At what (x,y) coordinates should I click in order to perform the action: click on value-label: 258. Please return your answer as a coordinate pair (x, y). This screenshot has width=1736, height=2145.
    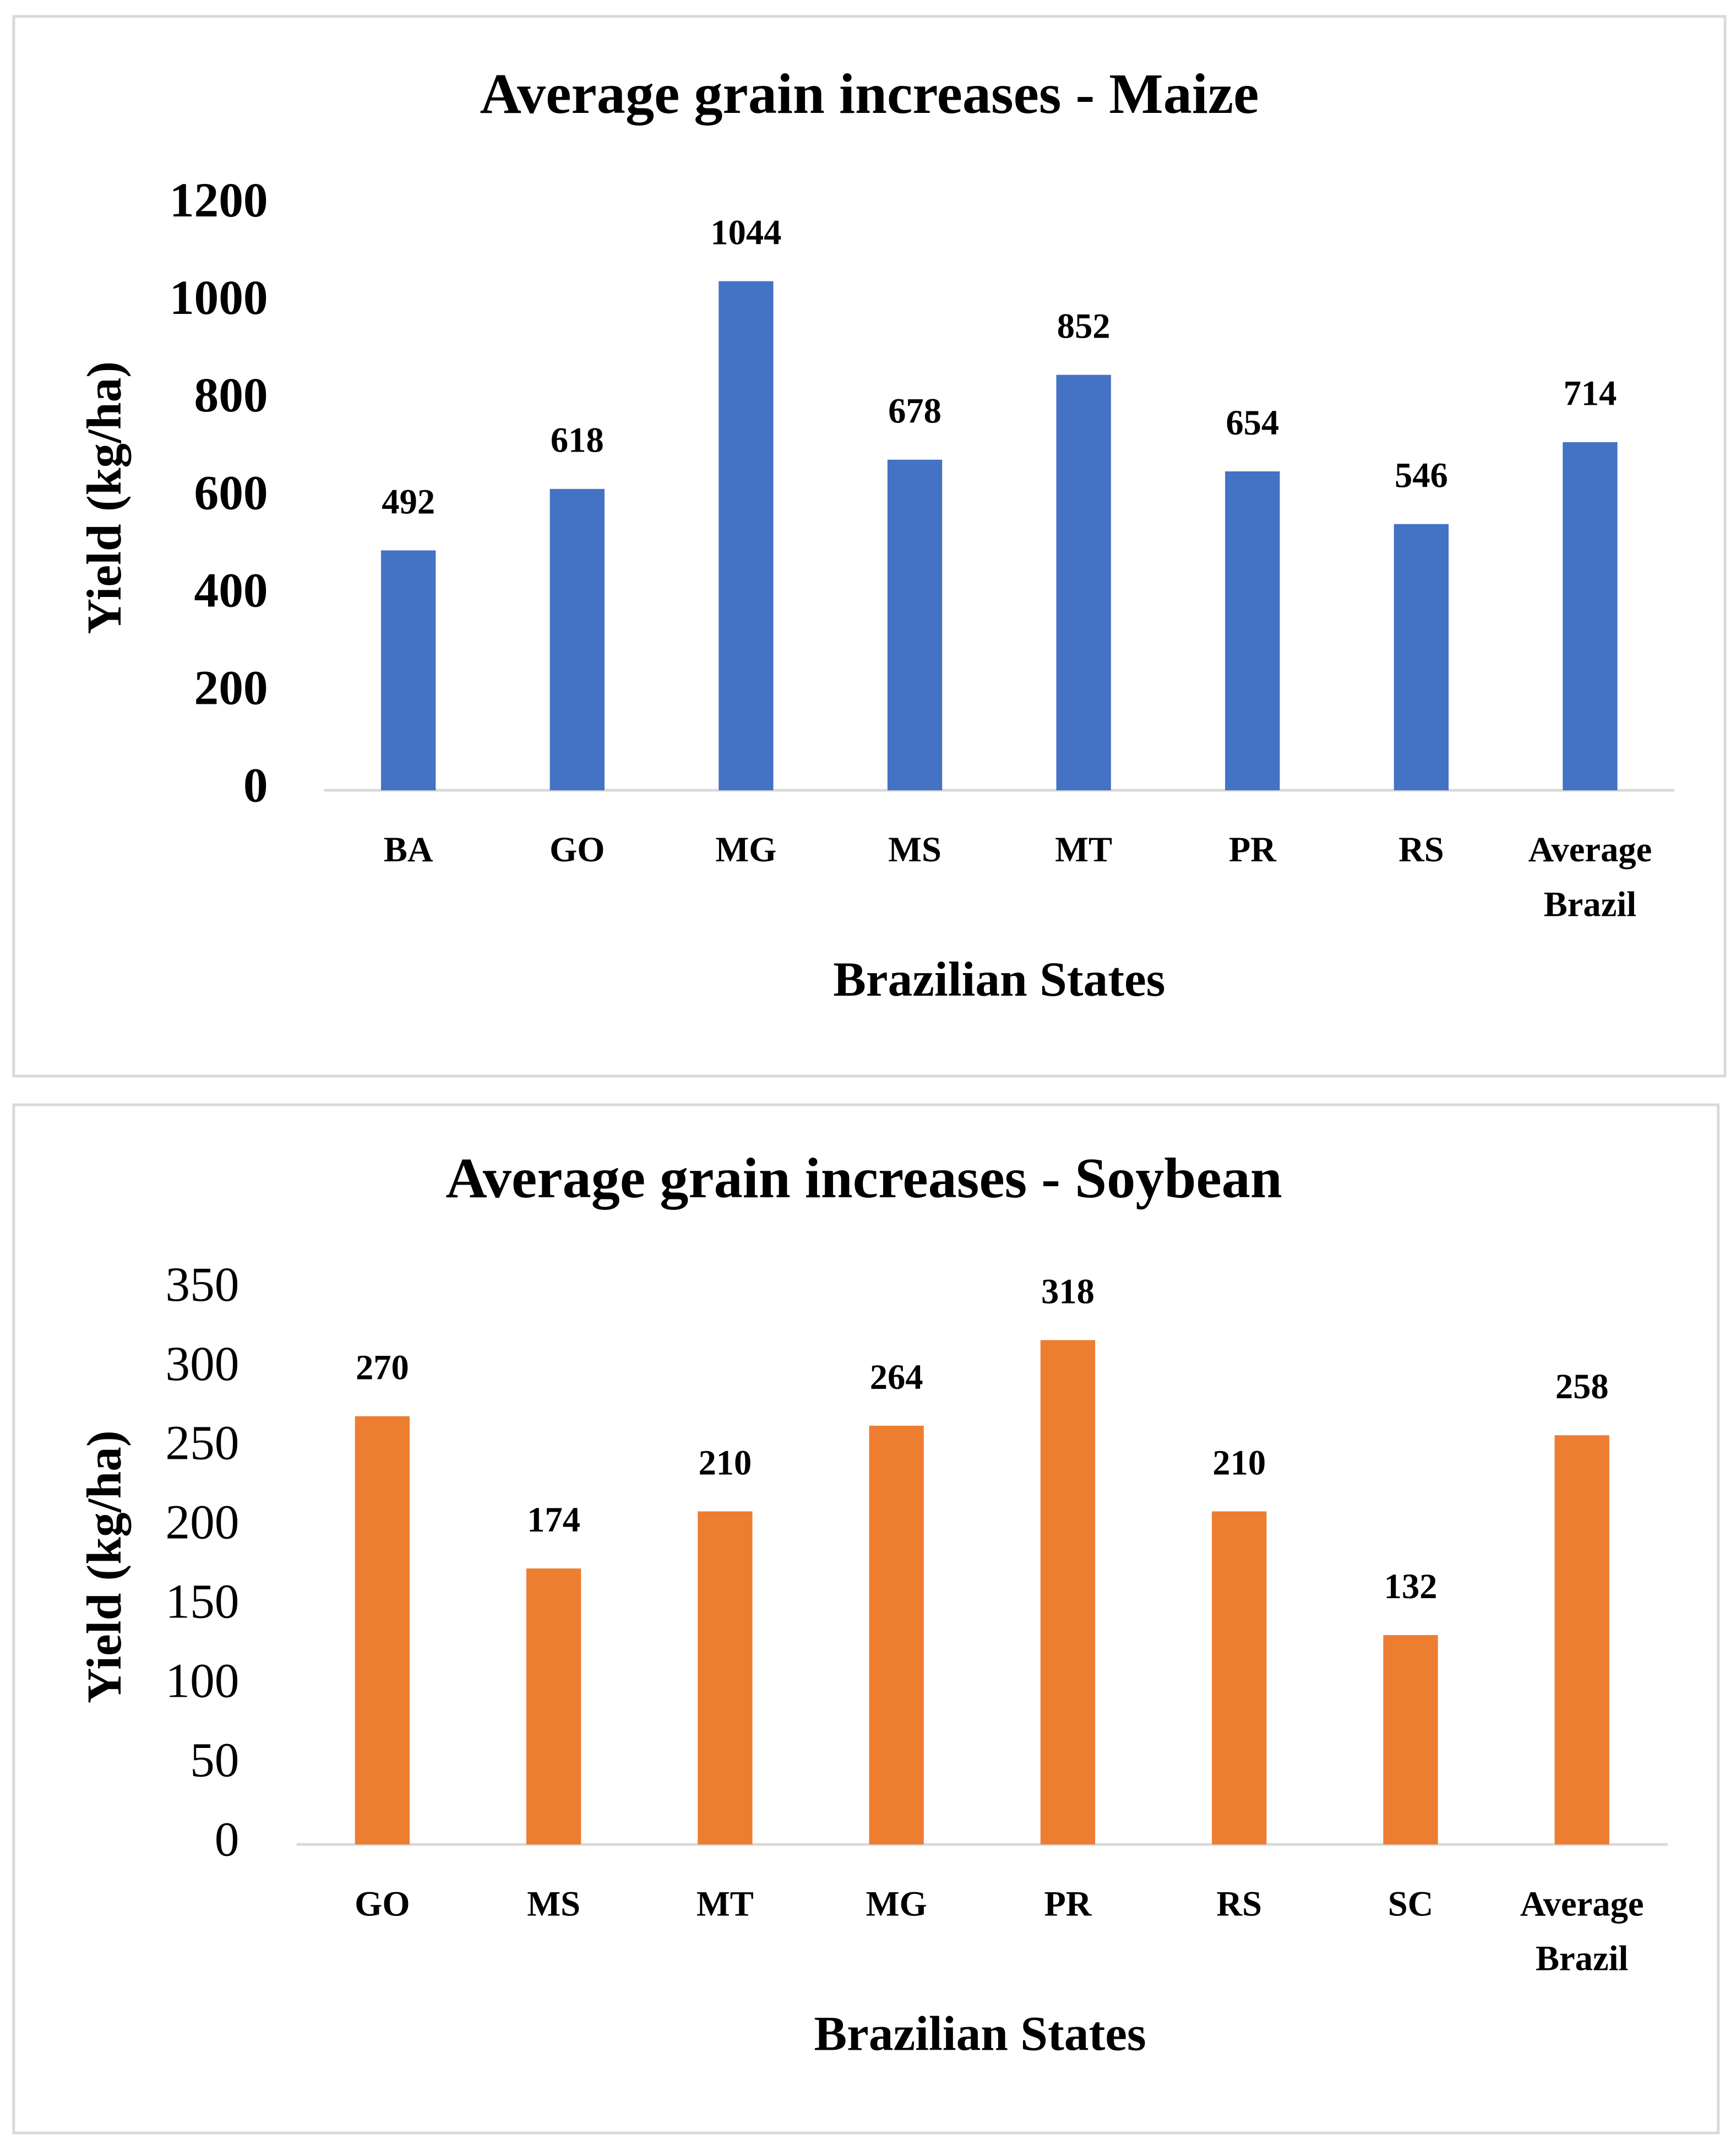
    Looking at the image, I should click on (1582, 1386).